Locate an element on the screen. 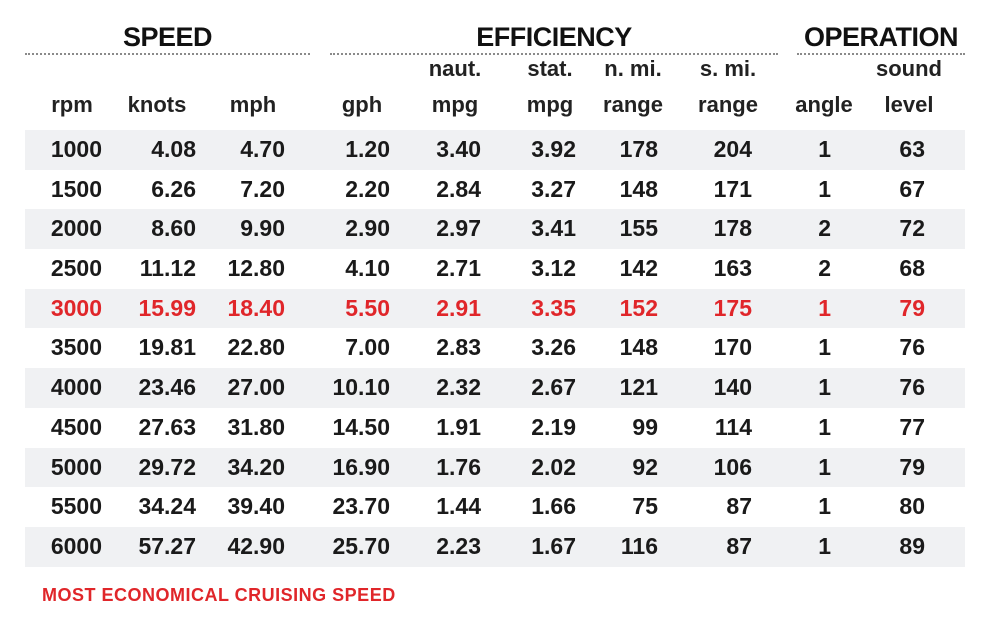 The width and height of the screenshot is (1000, 631). cell-n-range: 75 is located at coordinates (645, 506).